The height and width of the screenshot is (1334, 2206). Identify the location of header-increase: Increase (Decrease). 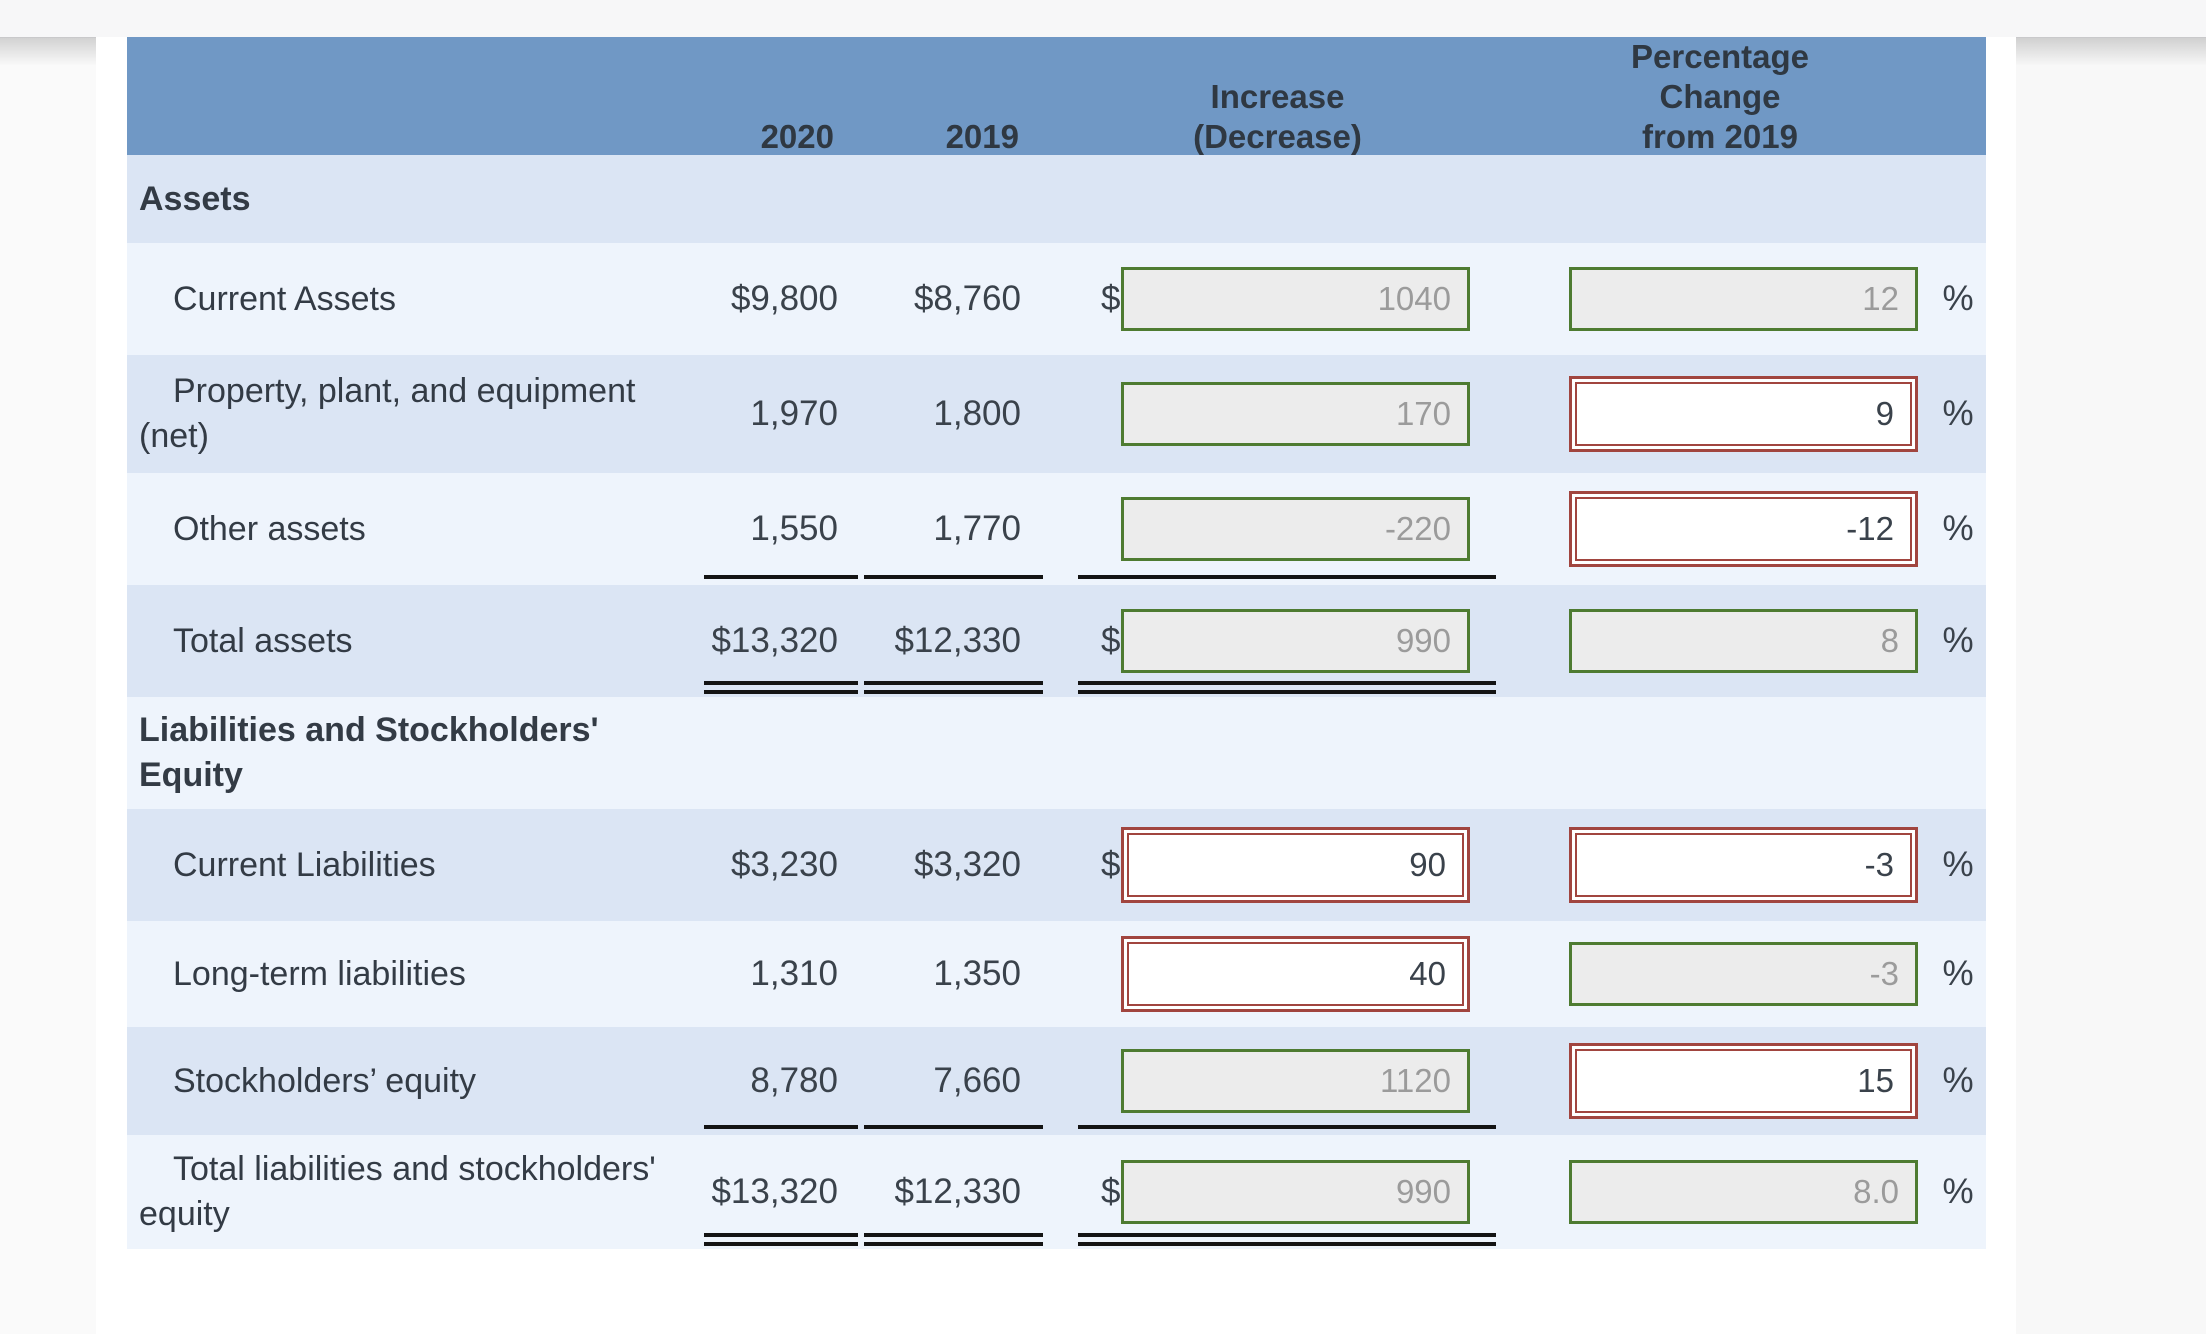
(1277, 96).